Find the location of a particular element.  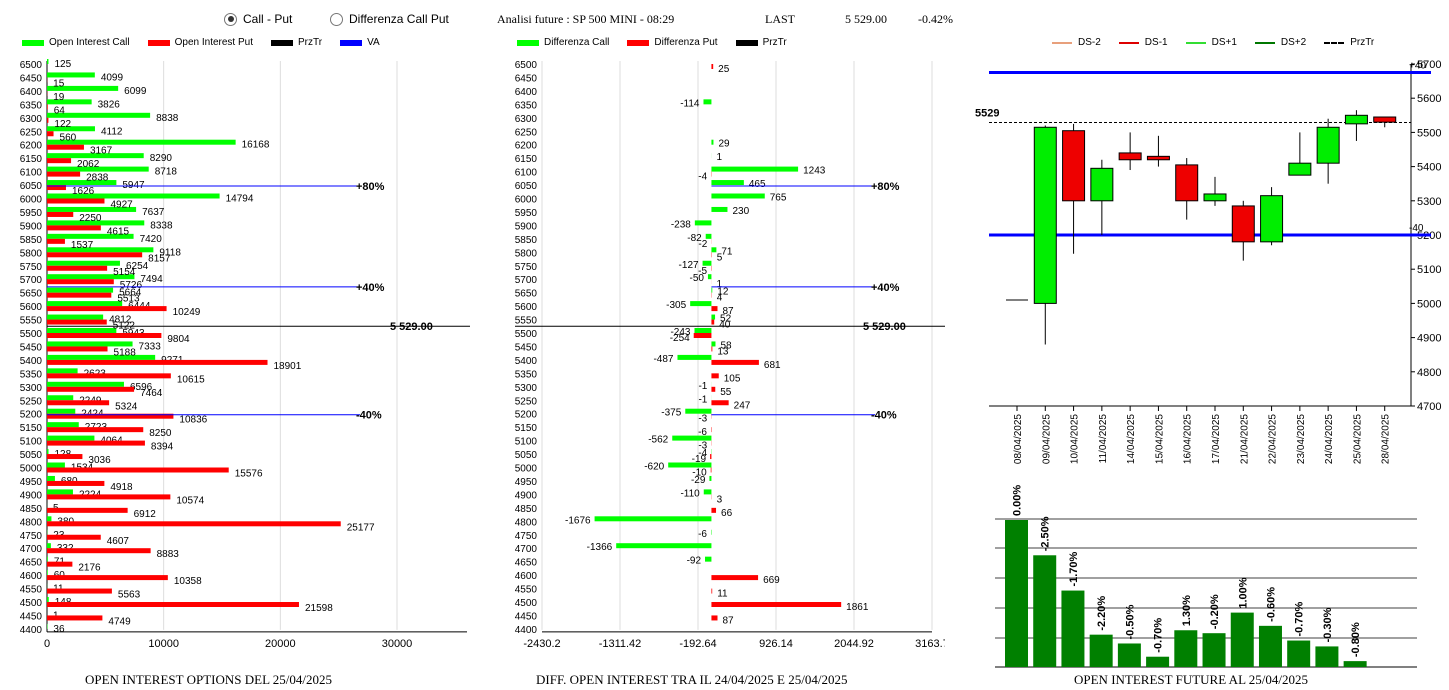

strike-tick-label: 4450 is located at coordinates (31, 616).